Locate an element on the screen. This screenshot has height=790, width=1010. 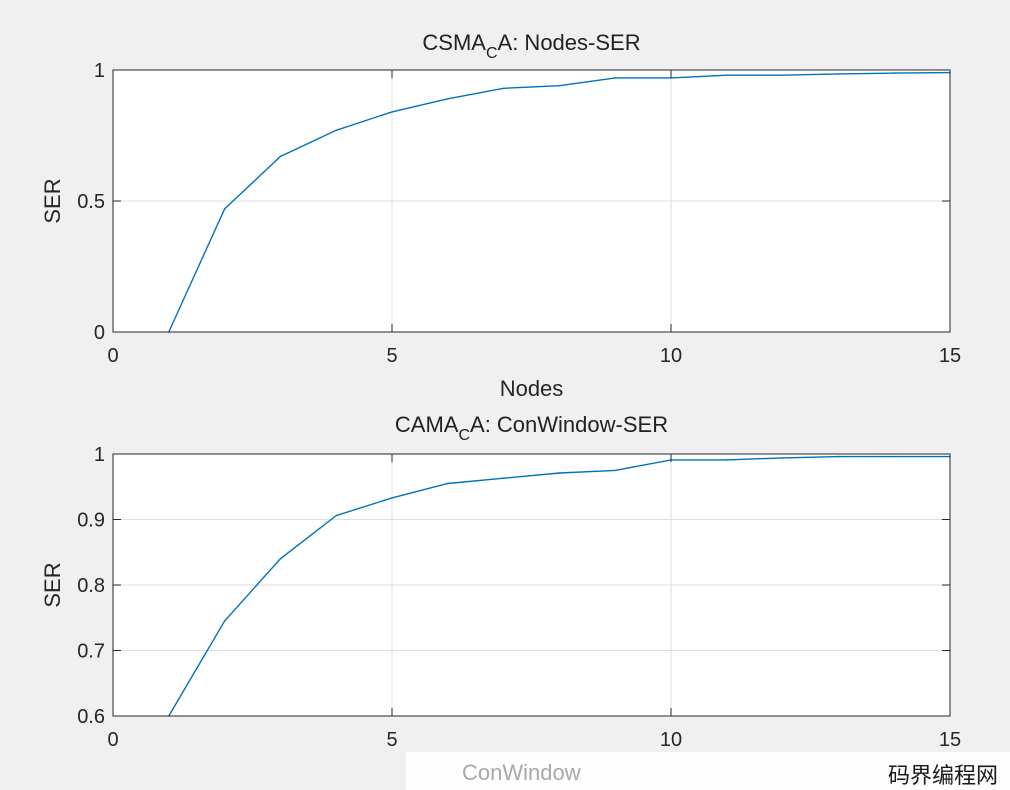
chart-title: CSMACA: Nodes-SER is located at coordinates (531, 46).